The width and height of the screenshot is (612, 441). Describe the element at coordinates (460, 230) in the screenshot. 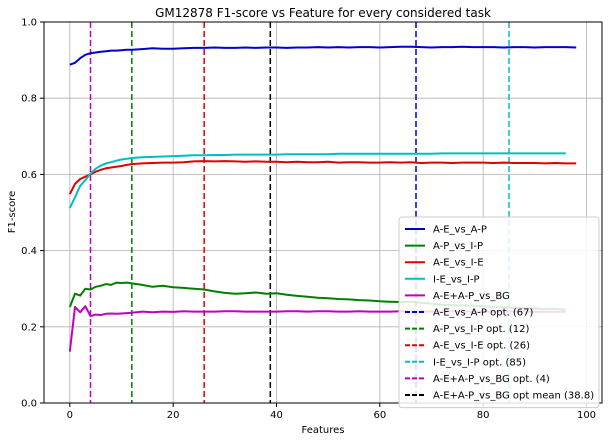

I see `legend-entry: A-E_vs_A-P` at that location.